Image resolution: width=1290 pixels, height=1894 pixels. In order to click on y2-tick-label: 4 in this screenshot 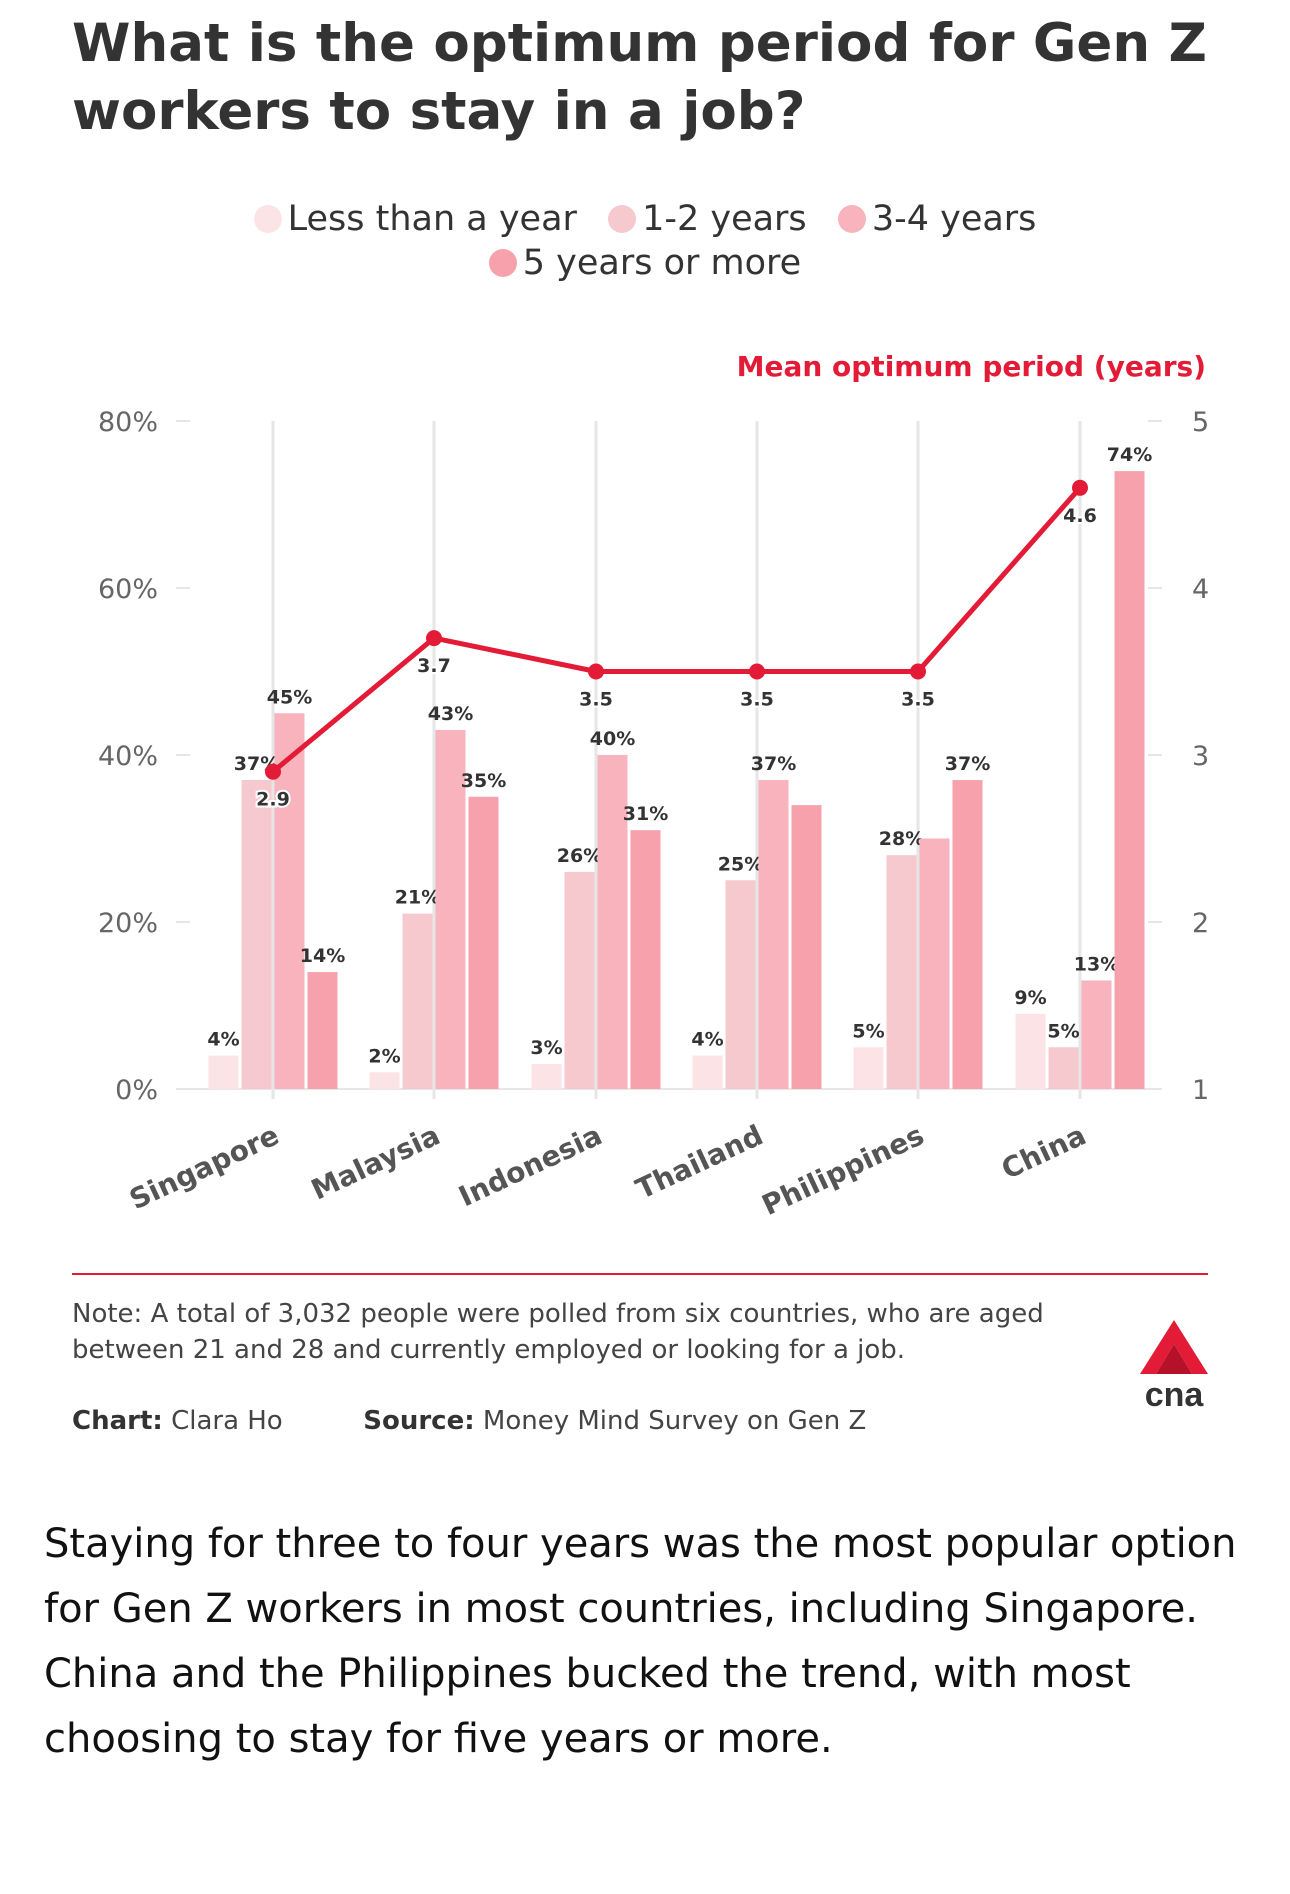, I will do `click(1200, 589)`.